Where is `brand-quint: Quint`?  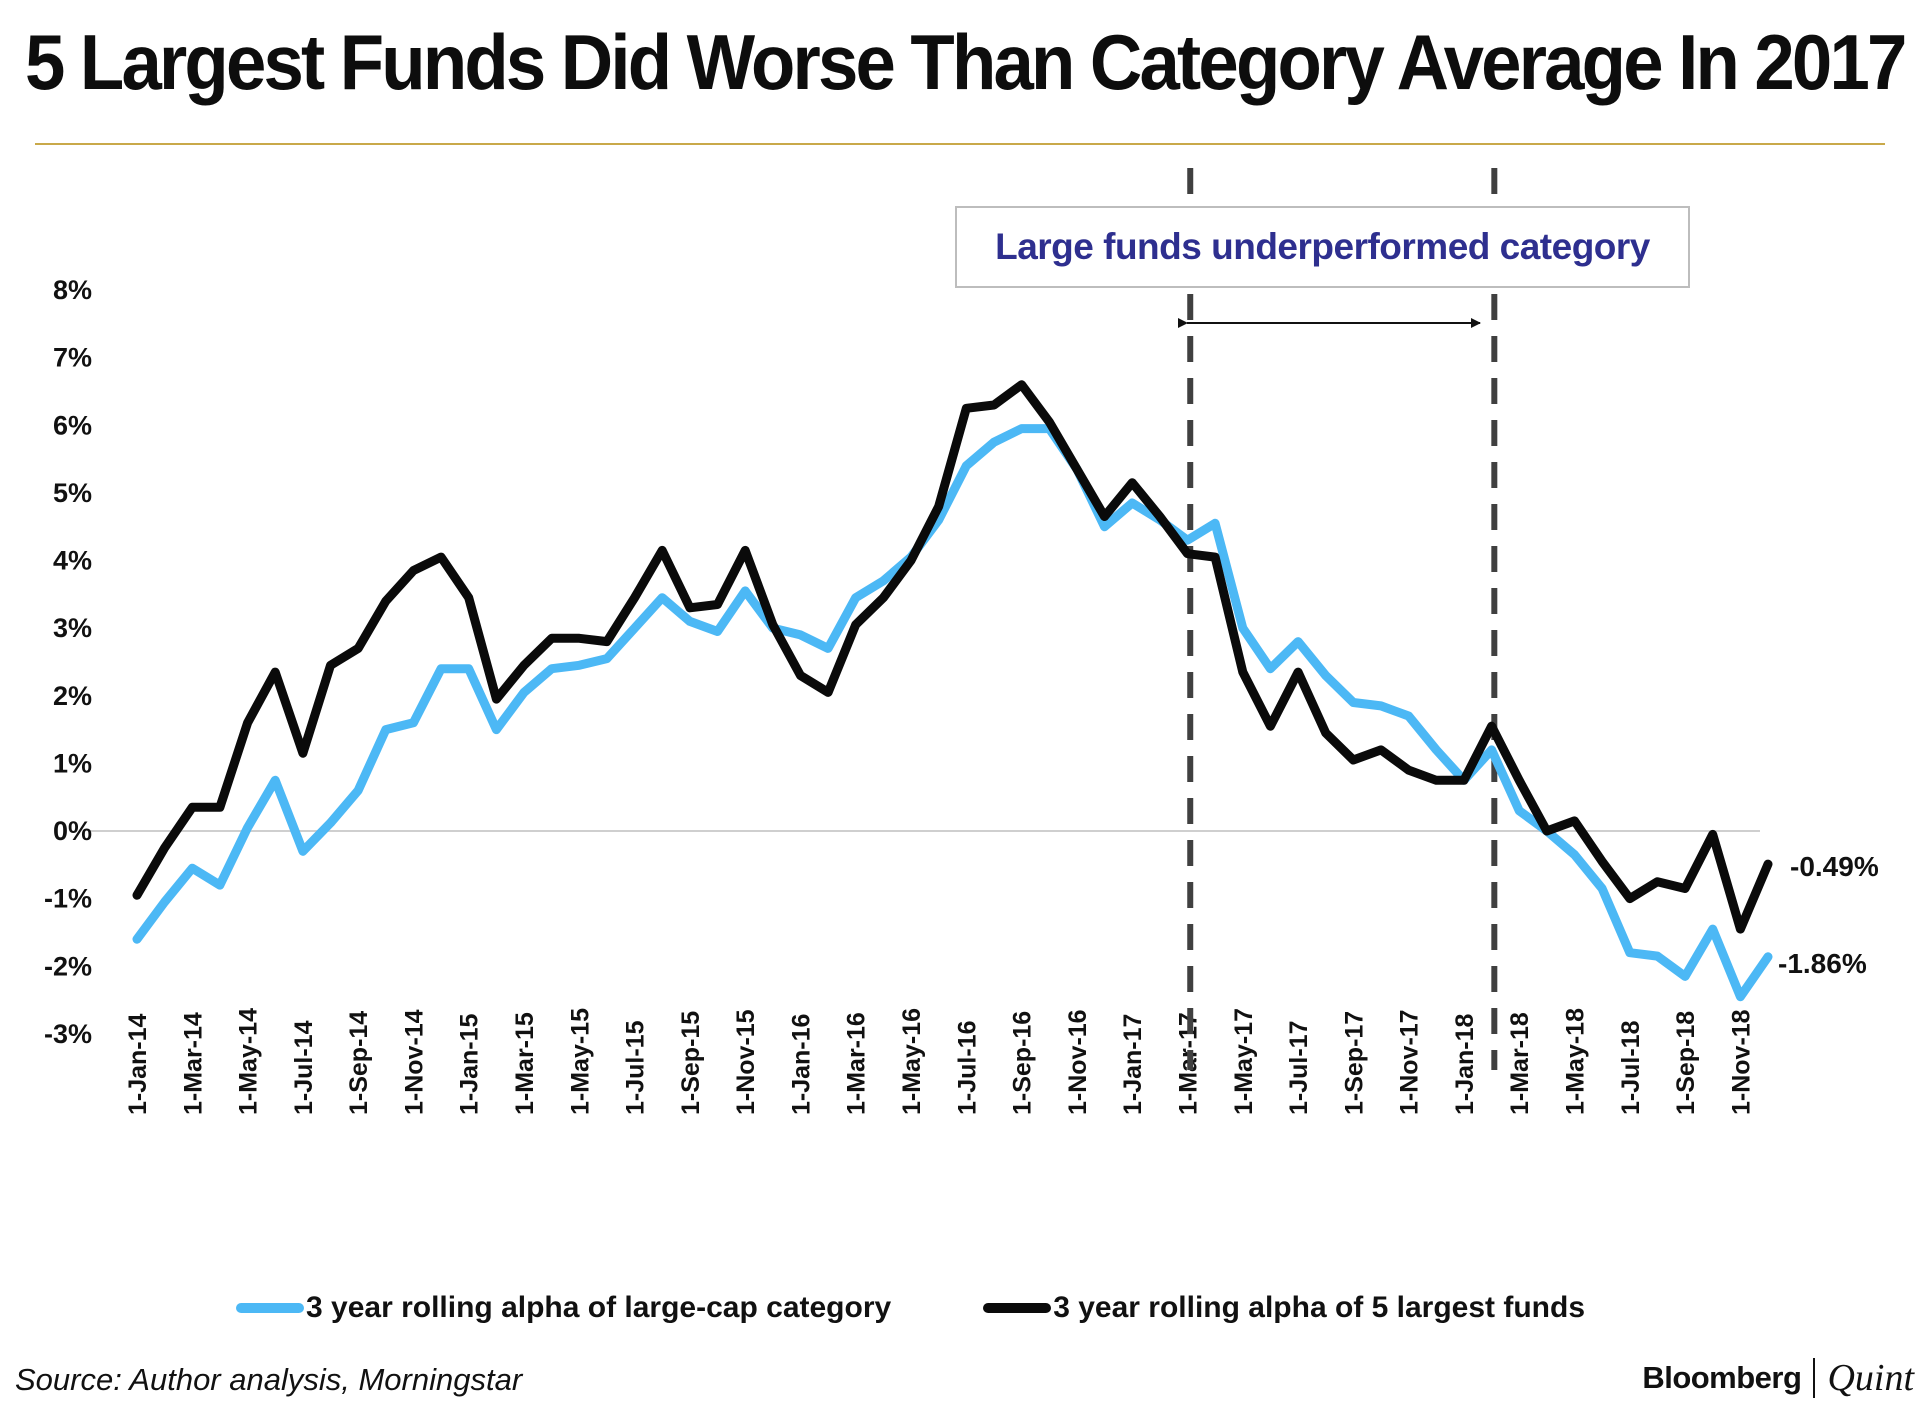 brand-quint: Quint is located at coordinates (1870, 1378).